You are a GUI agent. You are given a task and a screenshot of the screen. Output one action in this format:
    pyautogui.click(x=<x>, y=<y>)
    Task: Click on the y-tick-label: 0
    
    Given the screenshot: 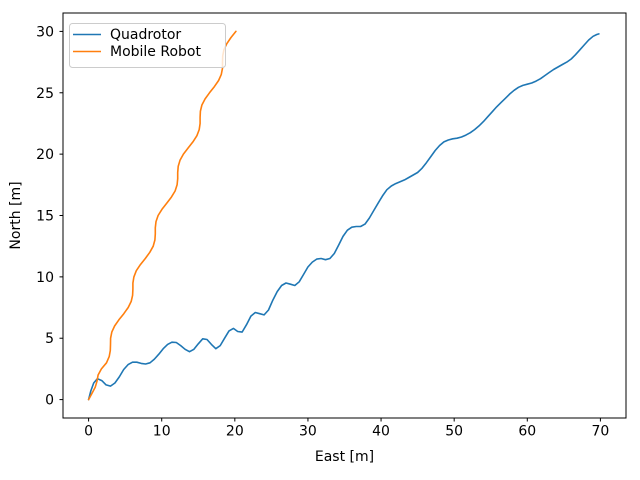 What is the action you would take?
    pyautogui.click(x=49, y=401)
    